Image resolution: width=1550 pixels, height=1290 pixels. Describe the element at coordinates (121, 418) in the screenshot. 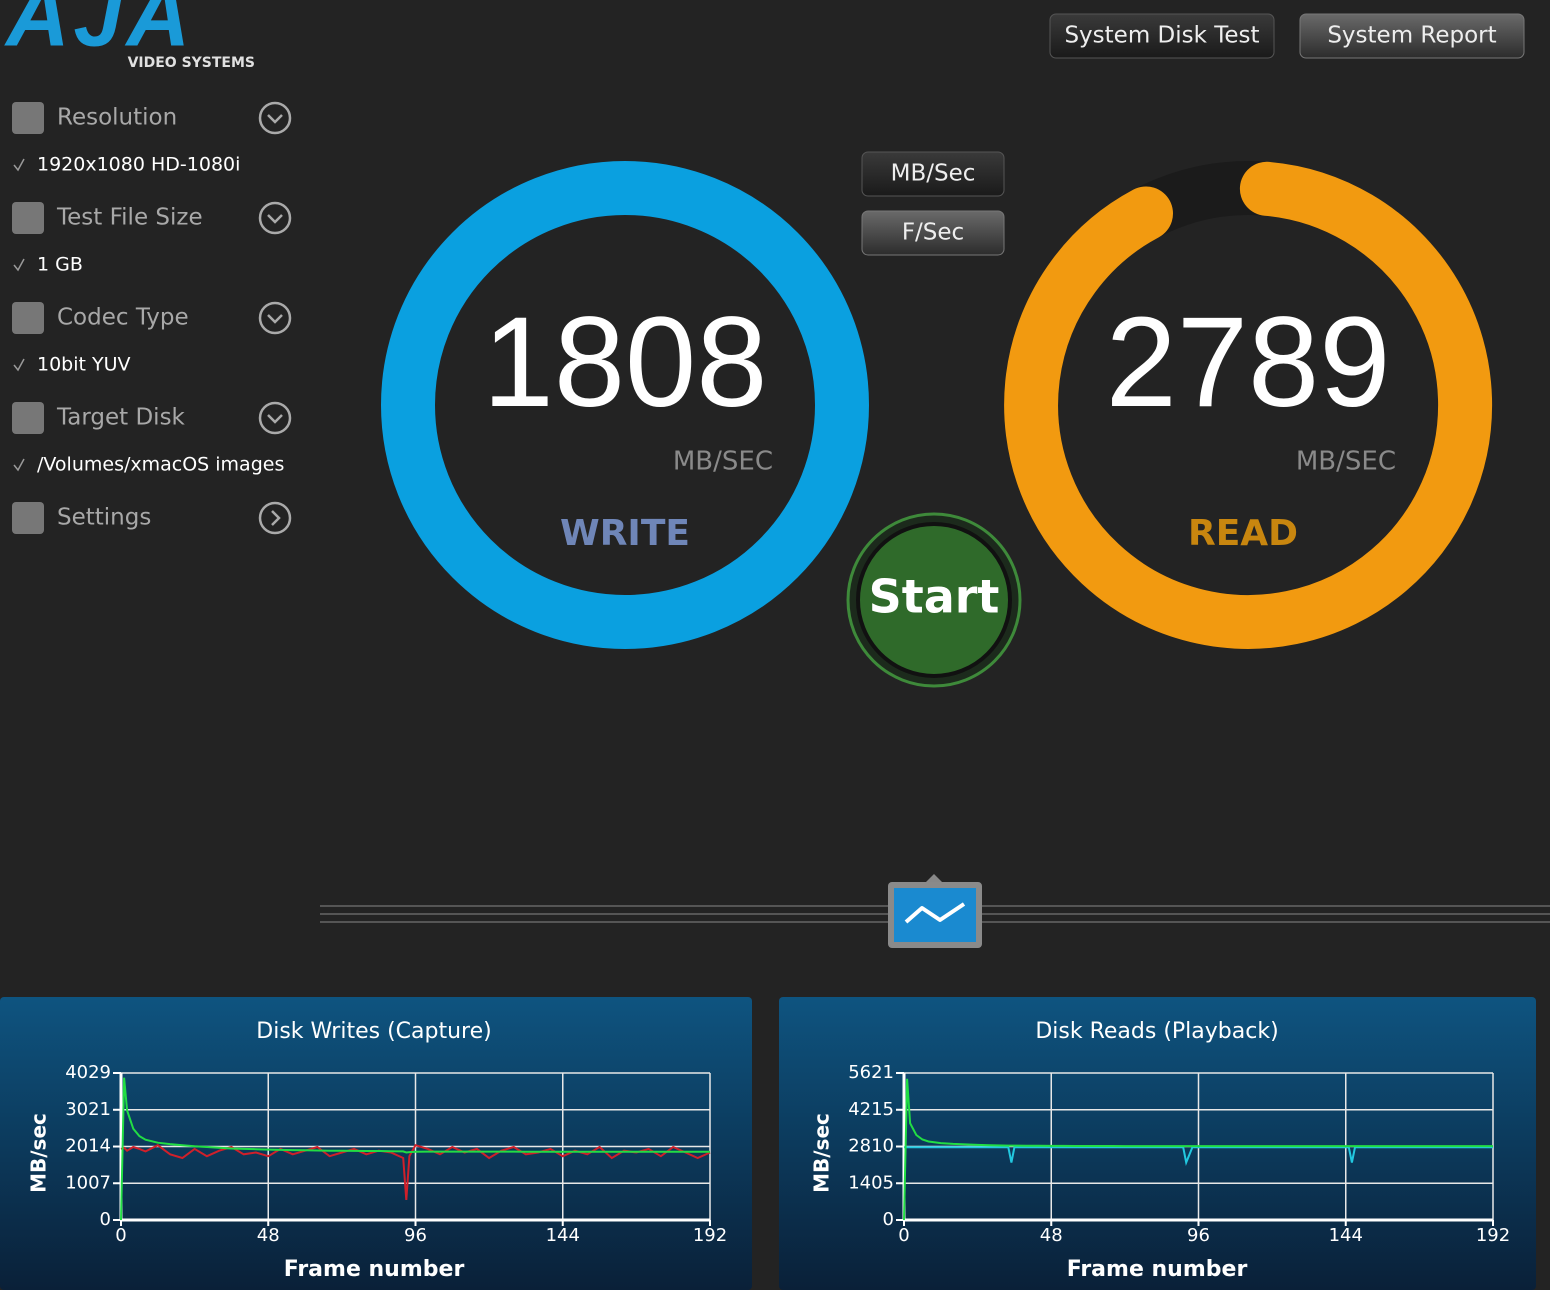

I see `menu-label: Target Disk` at that location.